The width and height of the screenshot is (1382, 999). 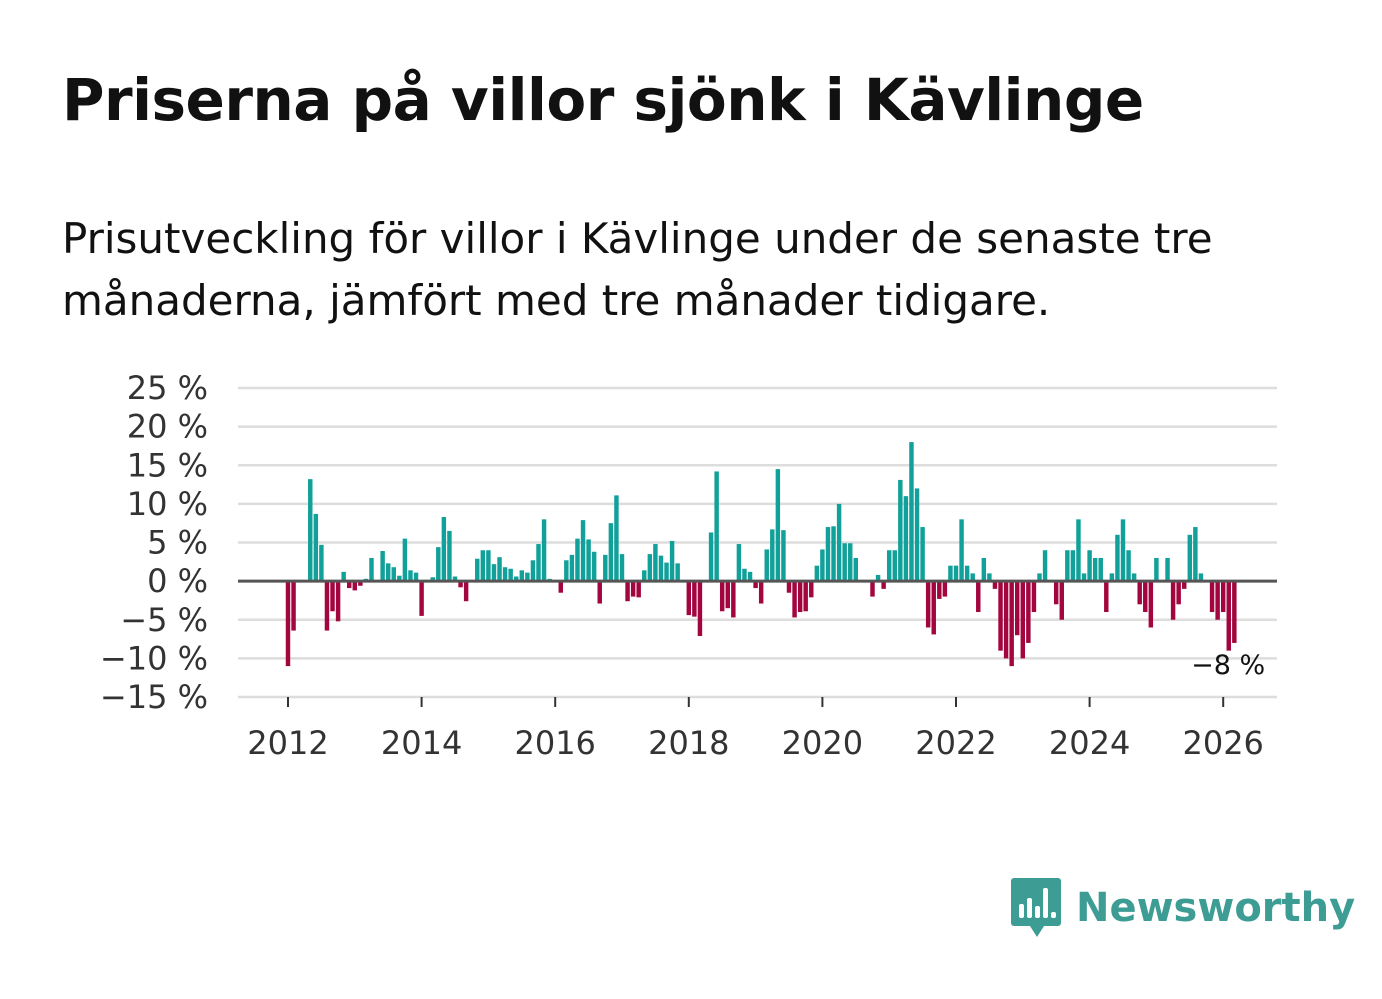 I want to click on annotation-label: −8 %, so click(x=1228, y=665).